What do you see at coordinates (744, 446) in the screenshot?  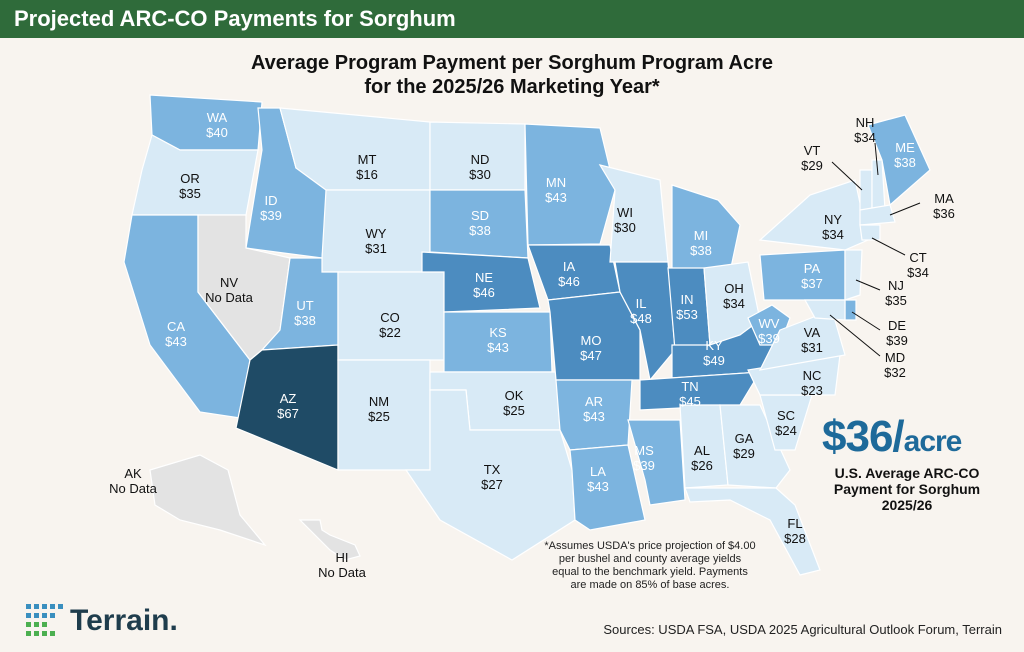 I see `state-label-ga: GA $29` at bounding box center [744, 446].